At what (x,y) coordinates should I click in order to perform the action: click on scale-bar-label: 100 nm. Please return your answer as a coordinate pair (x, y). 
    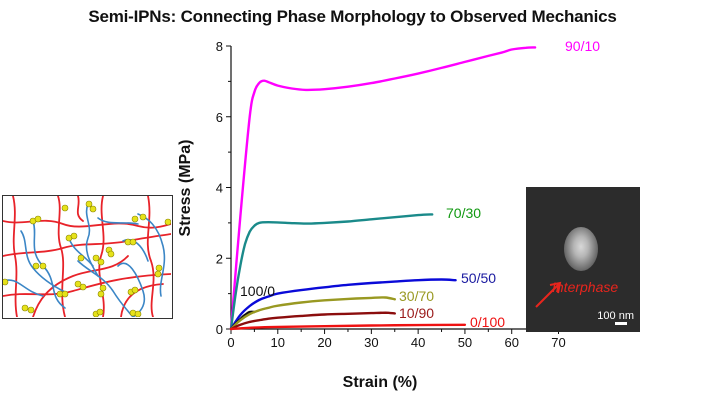
    Looking at the image, I should click on (615, 316).